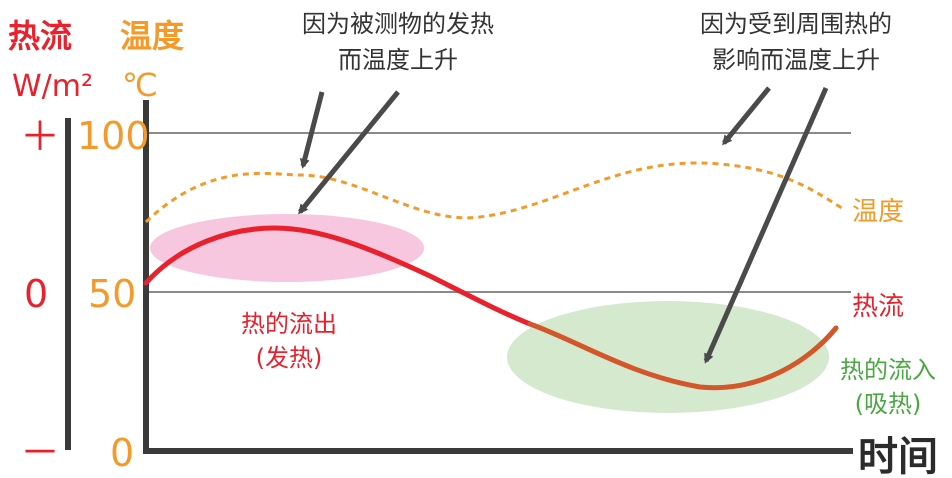  Describe the element at coordinates (878, 212) in the screenshot. I see `temperature-series-label: 温度` at that location.